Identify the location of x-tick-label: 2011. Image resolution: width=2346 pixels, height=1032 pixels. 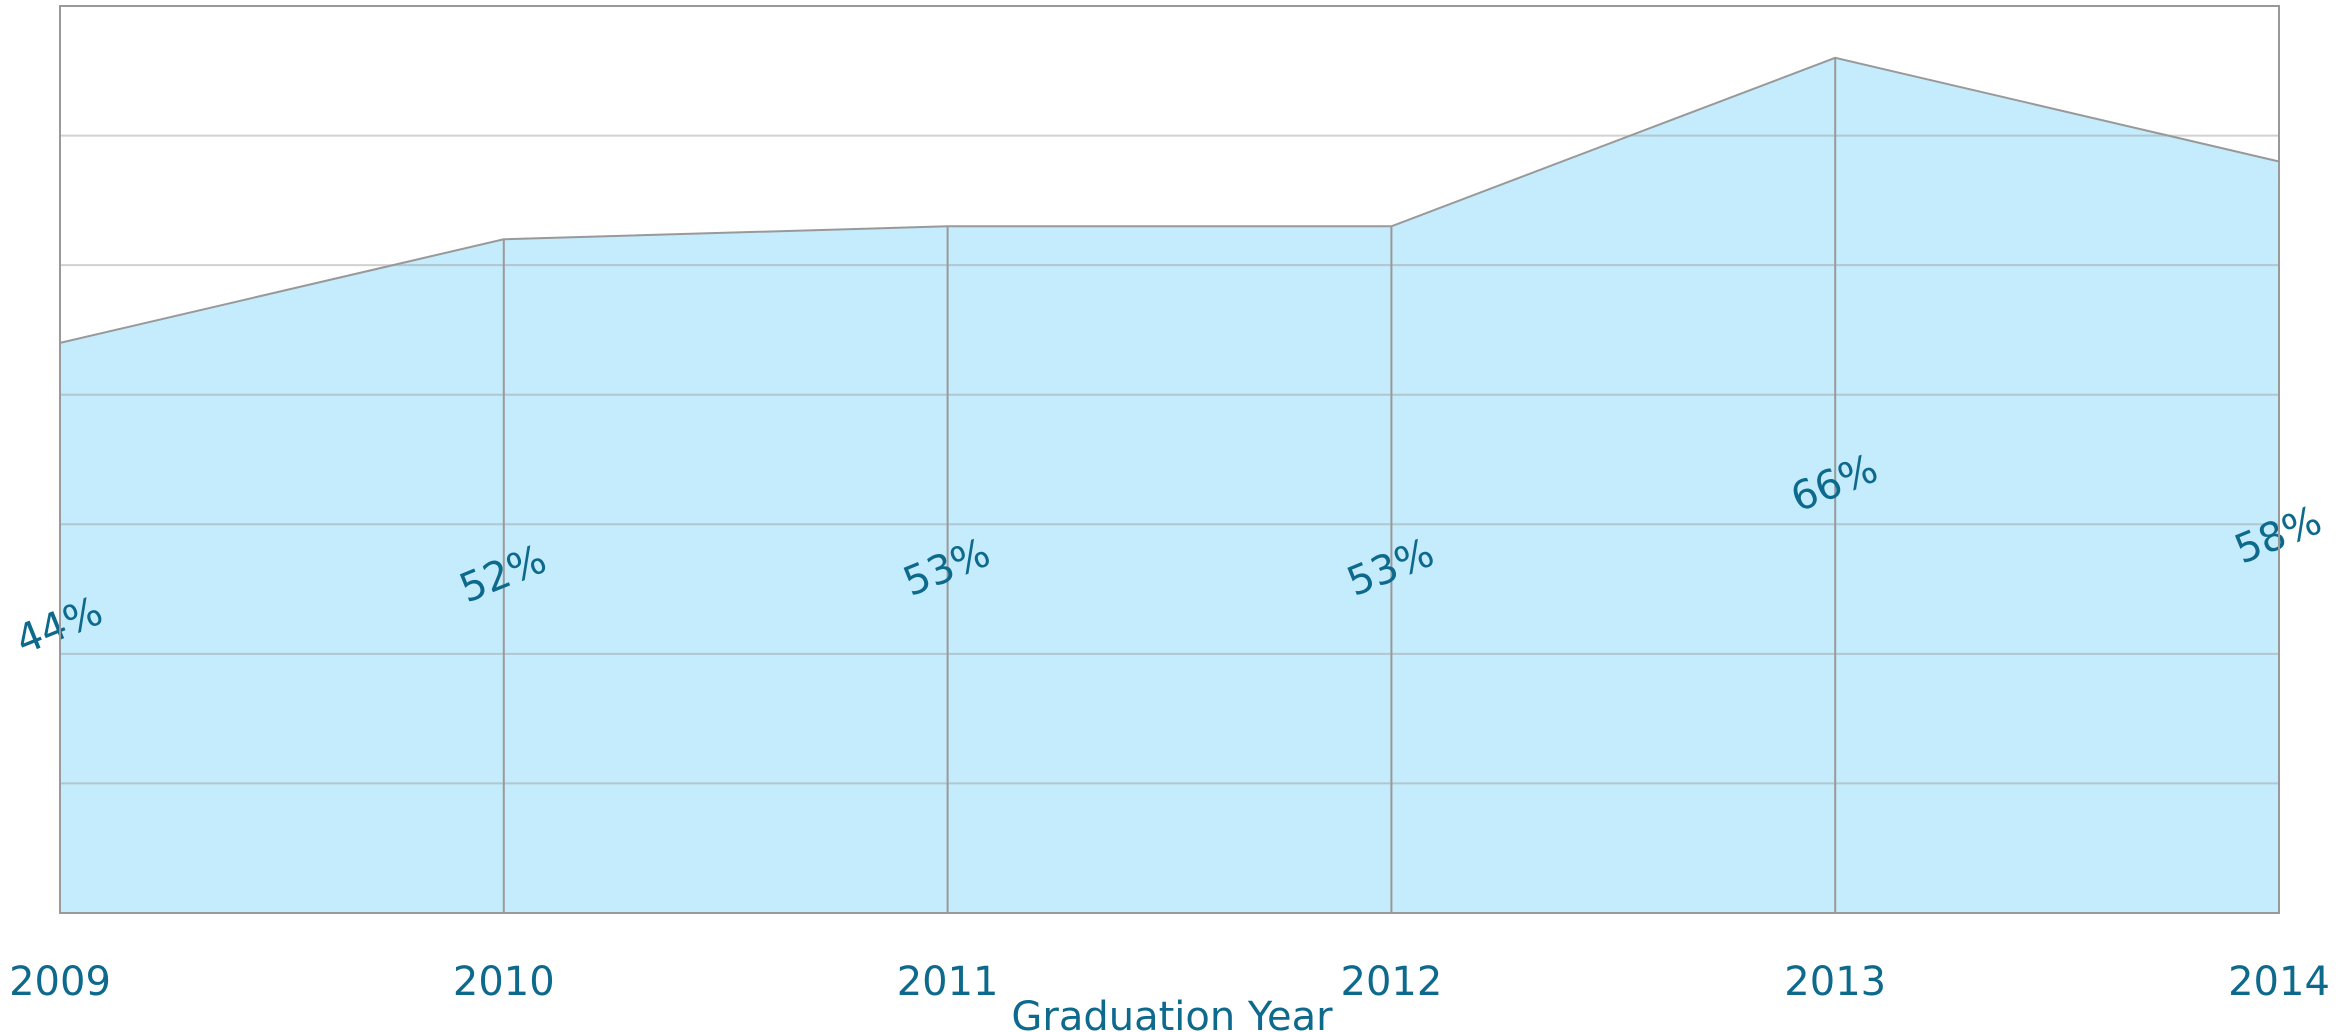
(948, 982).